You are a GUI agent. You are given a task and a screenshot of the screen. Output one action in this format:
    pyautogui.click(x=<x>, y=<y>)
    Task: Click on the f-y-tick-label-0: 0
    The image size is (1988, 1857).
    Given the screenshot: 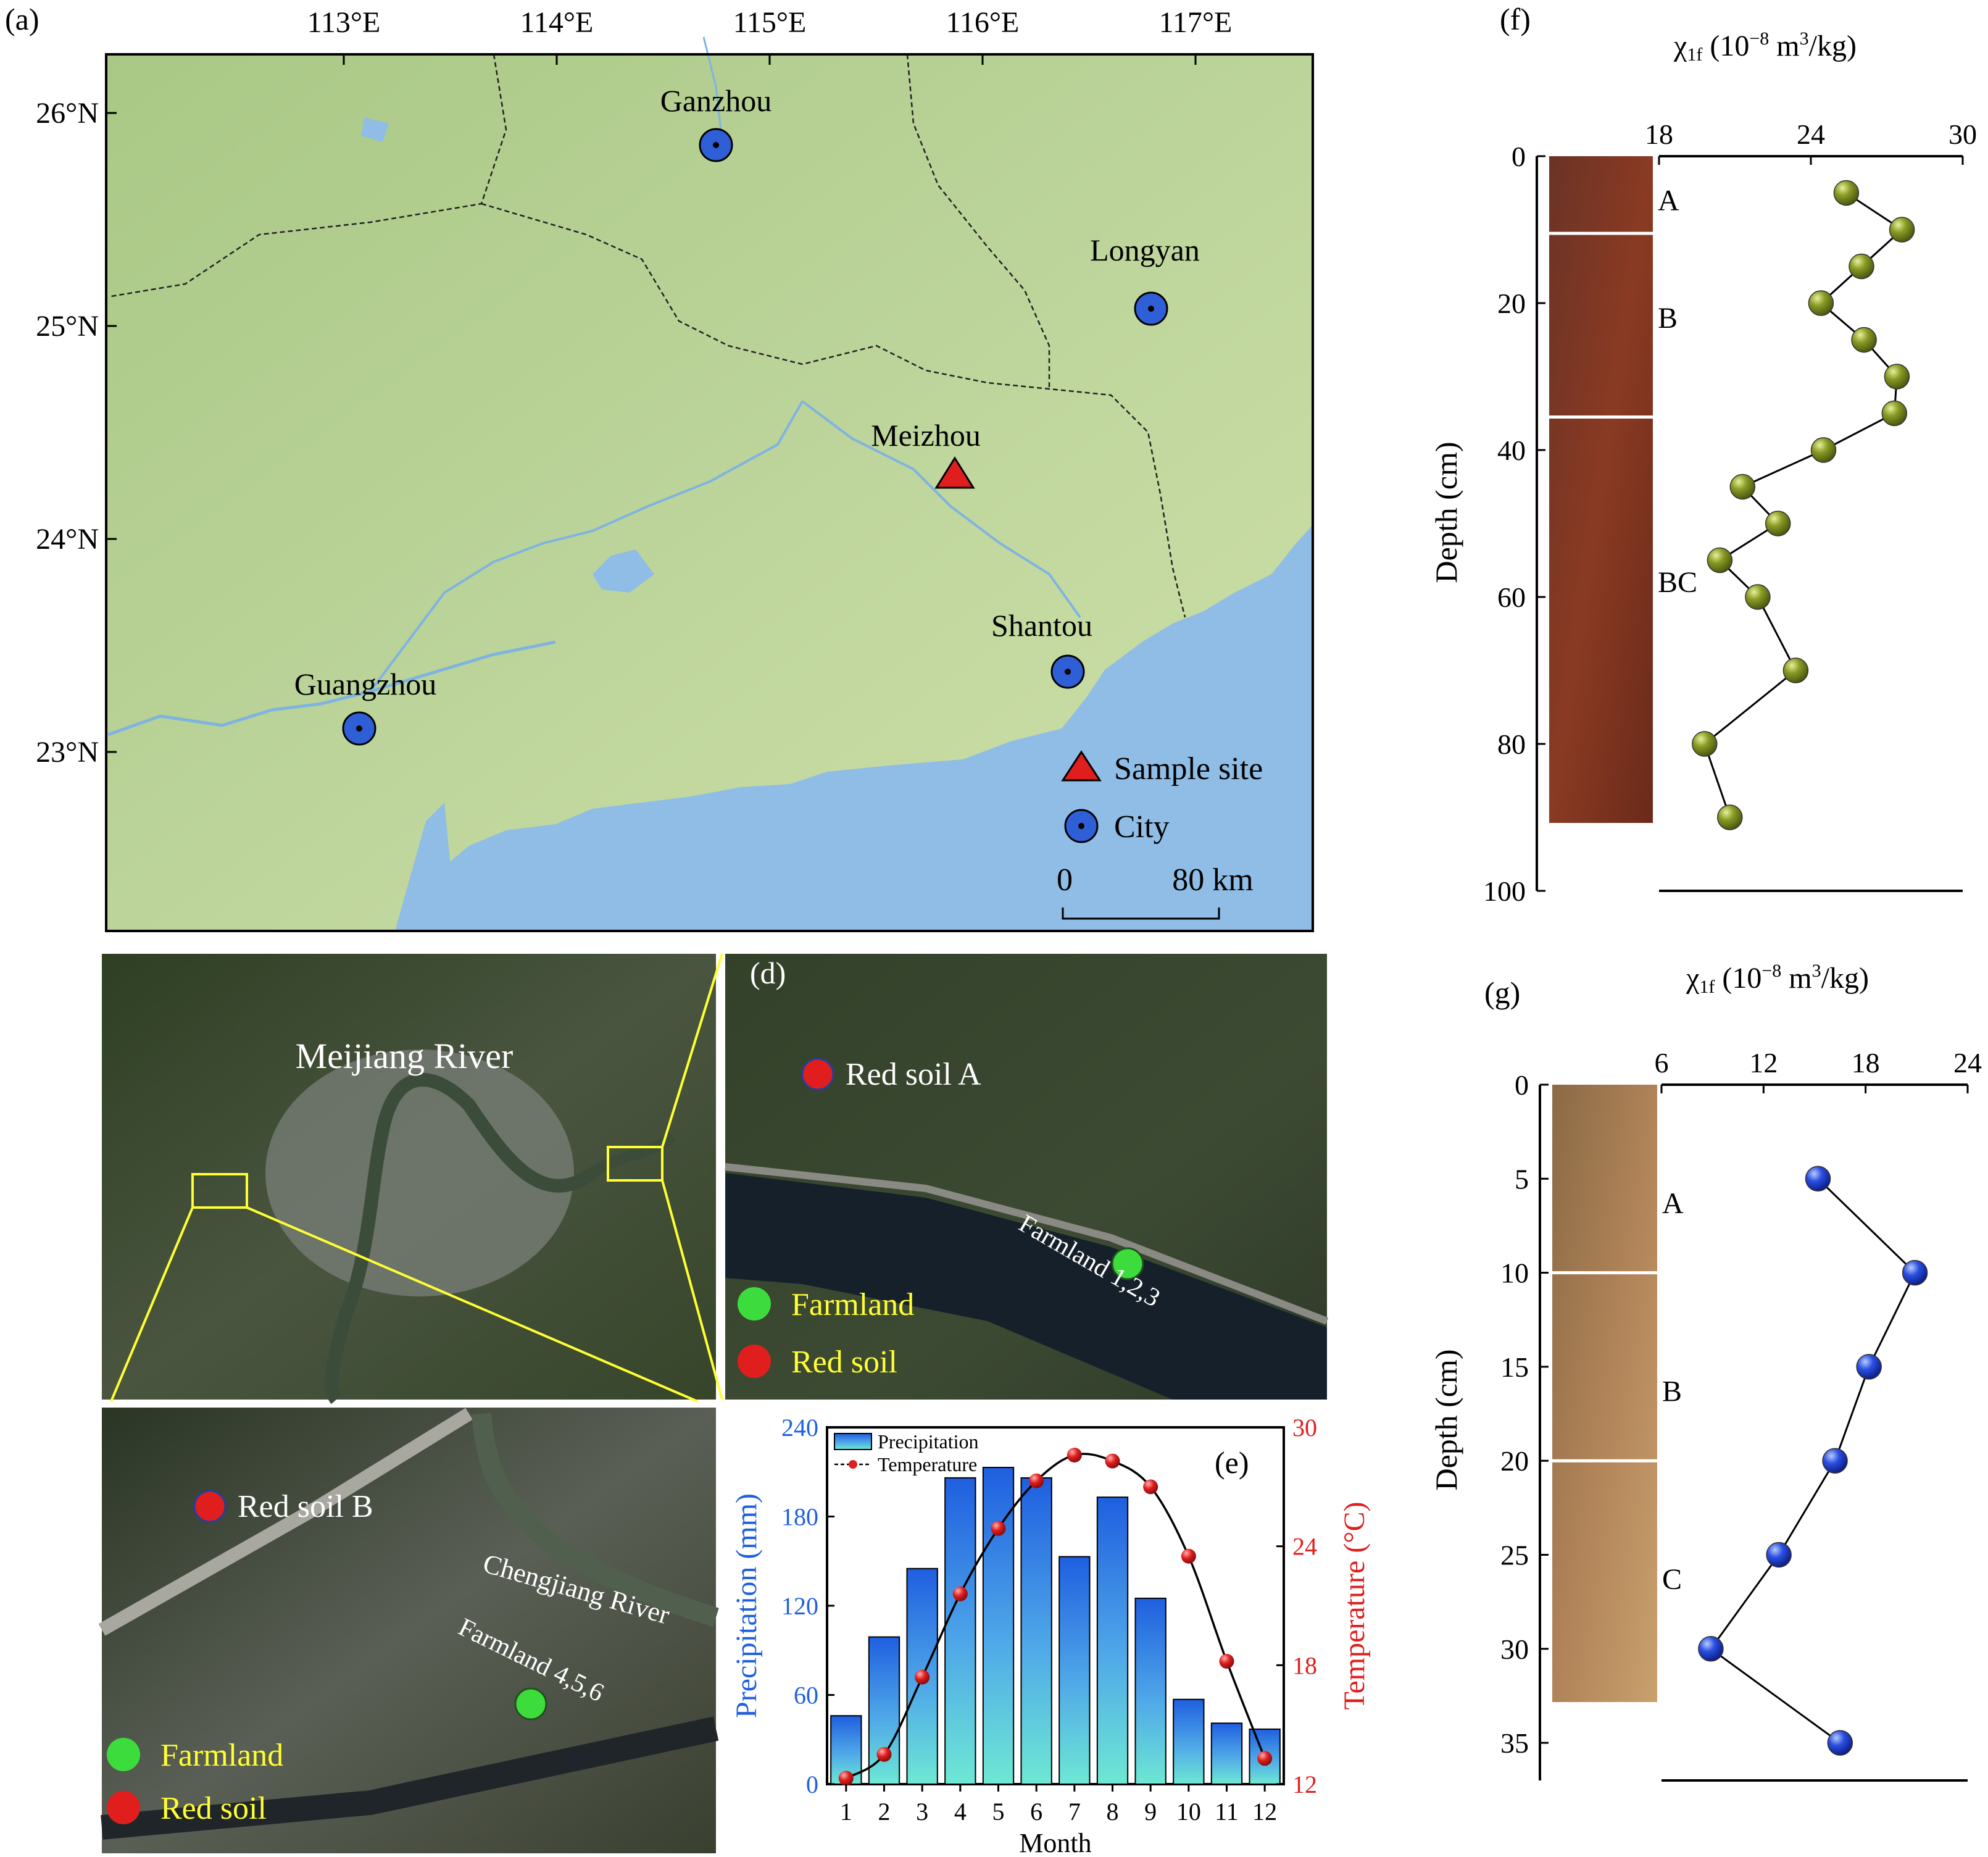 What is the action you would take?
    pyautogui.click(x=1519, y=156)
    